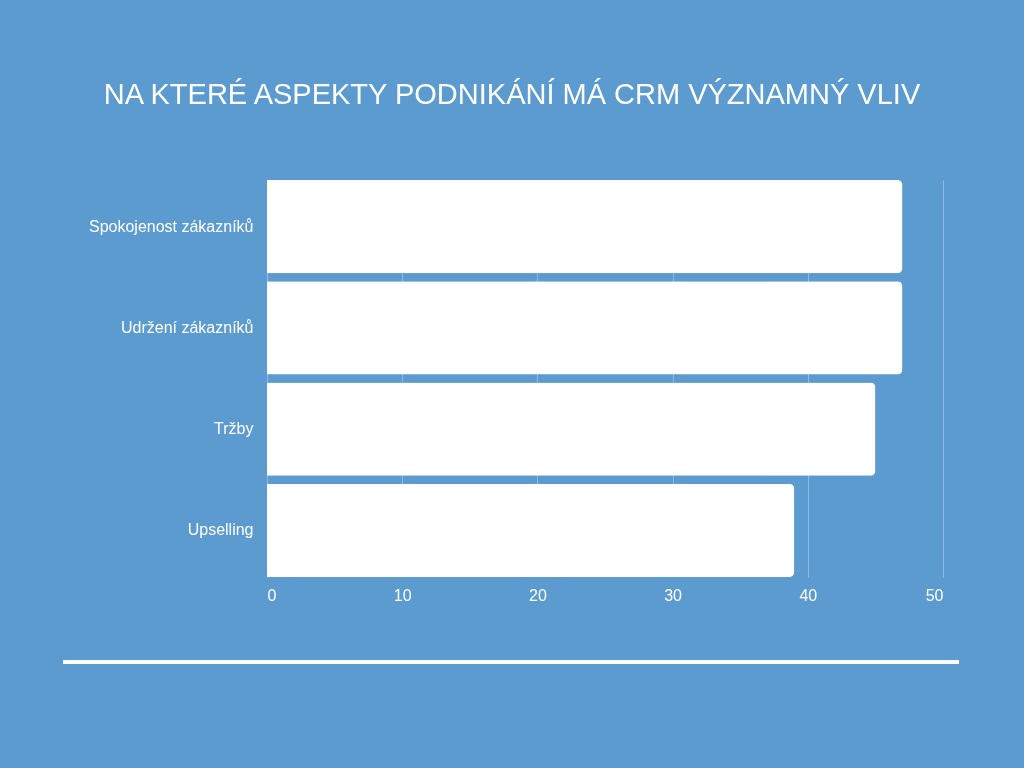 The width and height of the screenshot is (1024, 768). Describe the element at coordinates (538, 595) in the screenshot. I see `x-tick-label: 20` at that location.